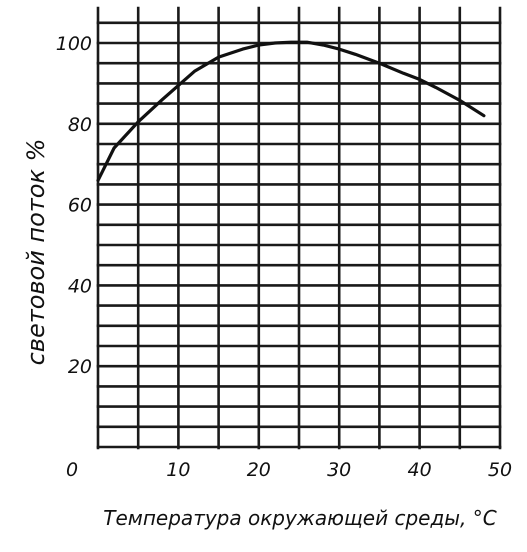 The height and width of the screenshot is (552, 527). I want to click on y-tick-label: 40, so click(80, 286).